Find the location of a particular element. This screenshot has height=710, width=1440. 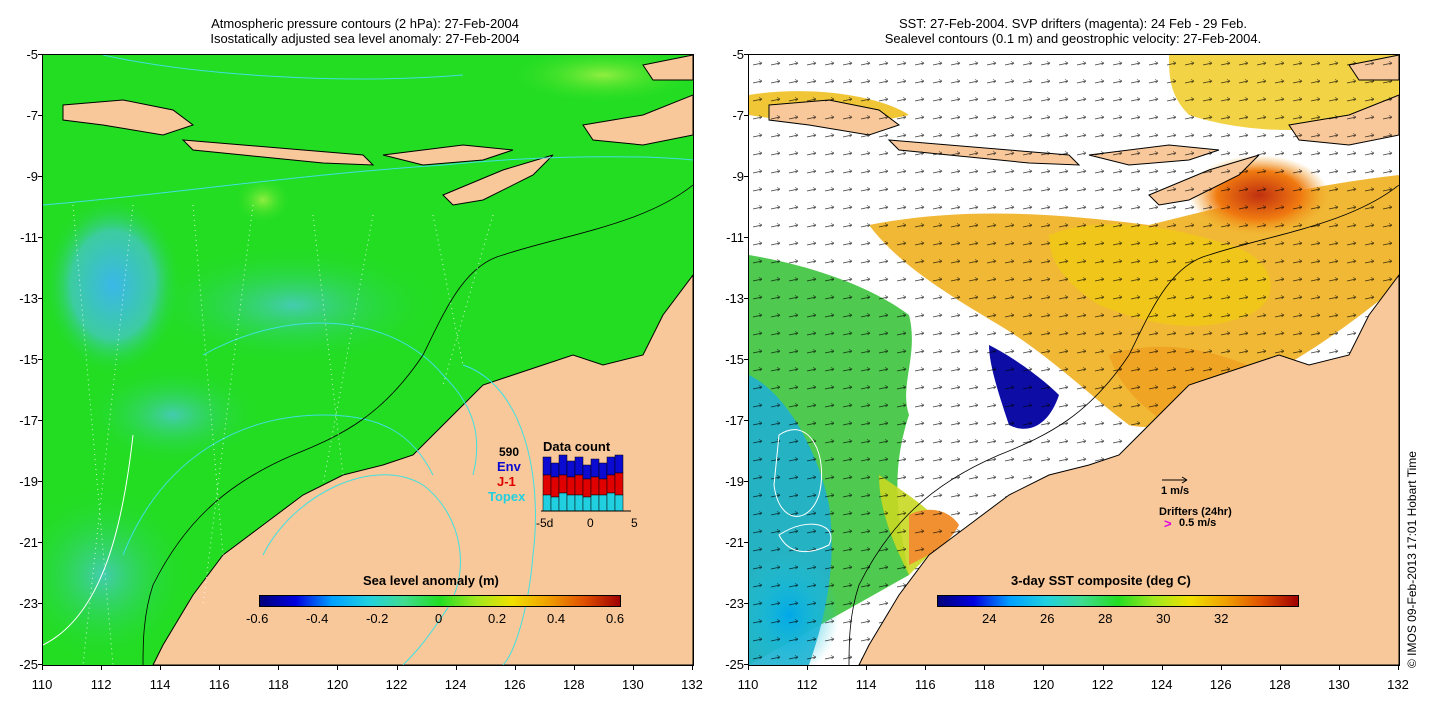

right-lon-tick: 120 is located at coordinates (1043, 684).